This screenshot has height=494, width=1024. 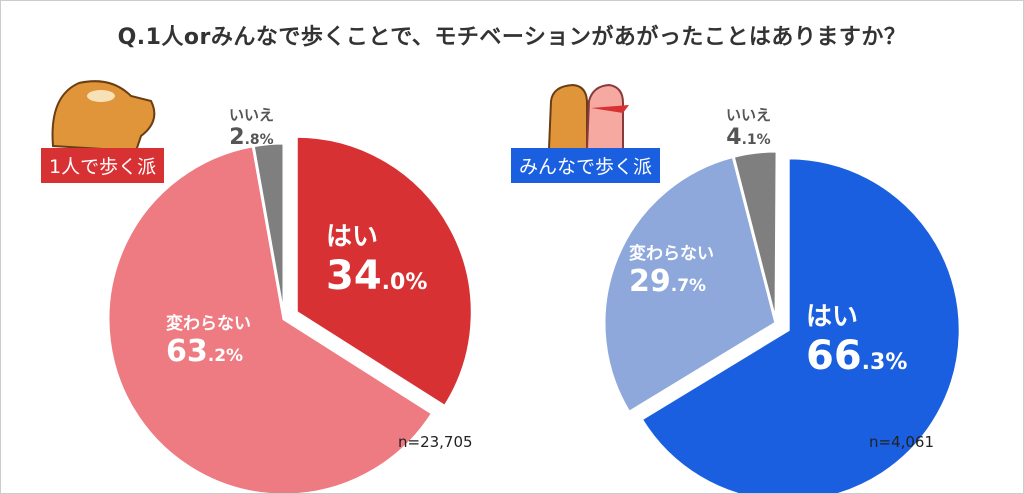 I want to click on slice-label: いいえ 2.8%, so click(x=251, y=127).